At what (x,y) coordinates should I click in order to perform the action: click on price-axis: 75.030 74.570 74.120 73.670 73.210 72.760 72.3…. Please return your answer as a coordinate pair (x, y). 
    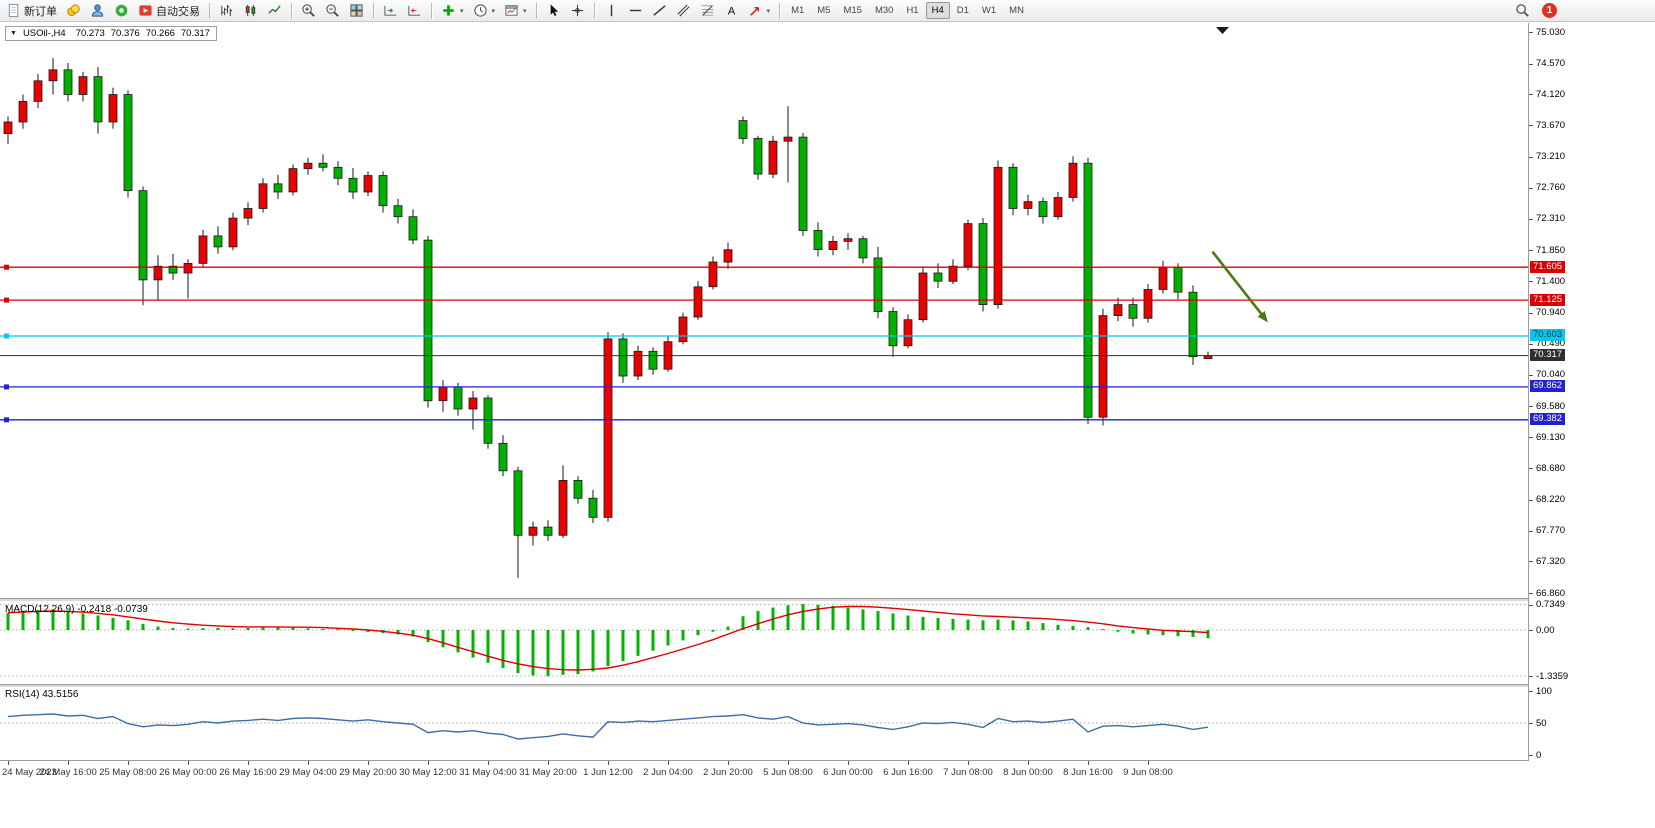
    Looking at the image, I should click on (1591, 392).